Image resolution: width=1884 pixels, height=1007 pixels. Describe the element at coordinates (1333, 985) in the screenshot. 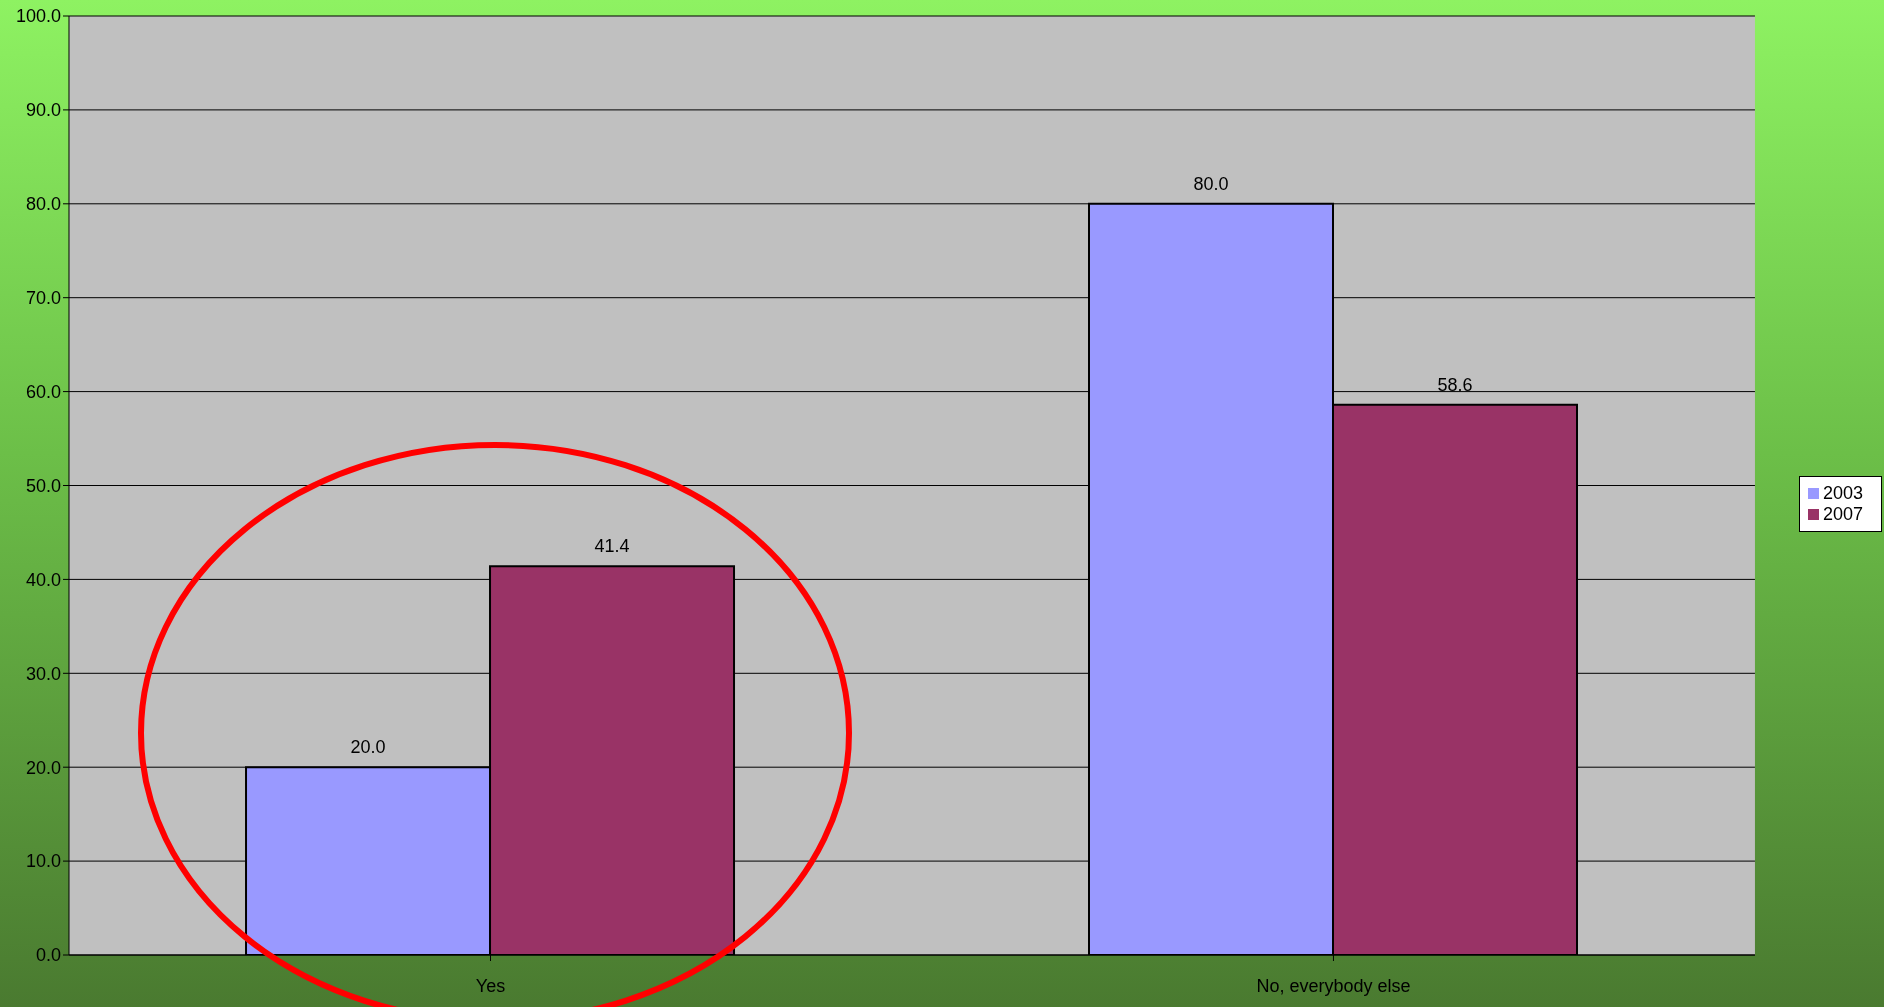

I see `x-tick-label: No, everybody else` at that location.